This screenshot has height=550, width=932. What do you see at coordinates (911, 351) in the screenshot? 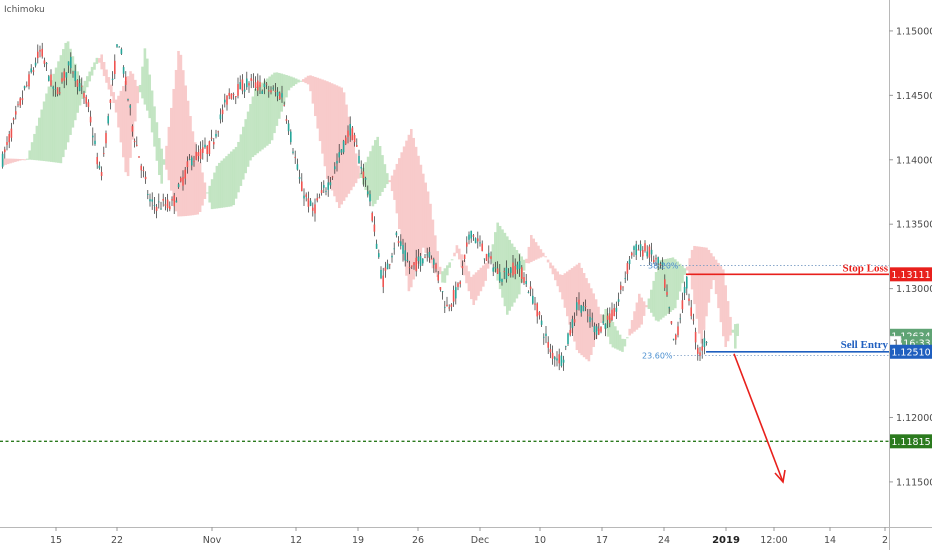
I see `price-tag-box` at bounding box center [911, 351].